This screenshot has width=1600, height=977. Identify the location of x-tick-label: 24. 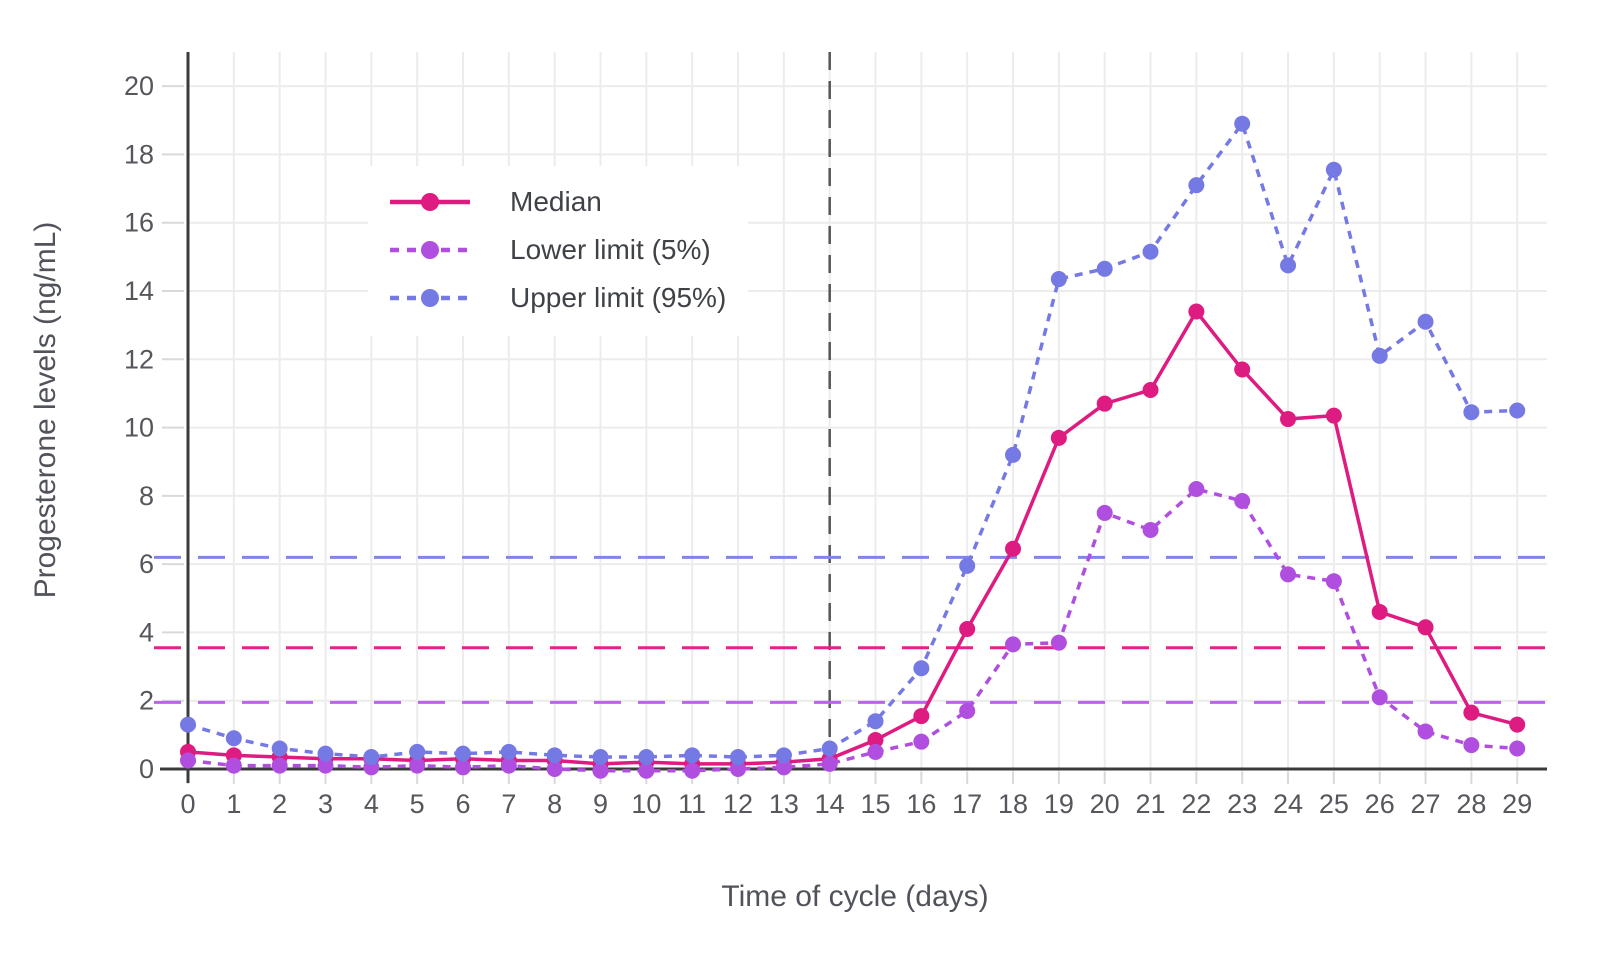
(1288, 804).